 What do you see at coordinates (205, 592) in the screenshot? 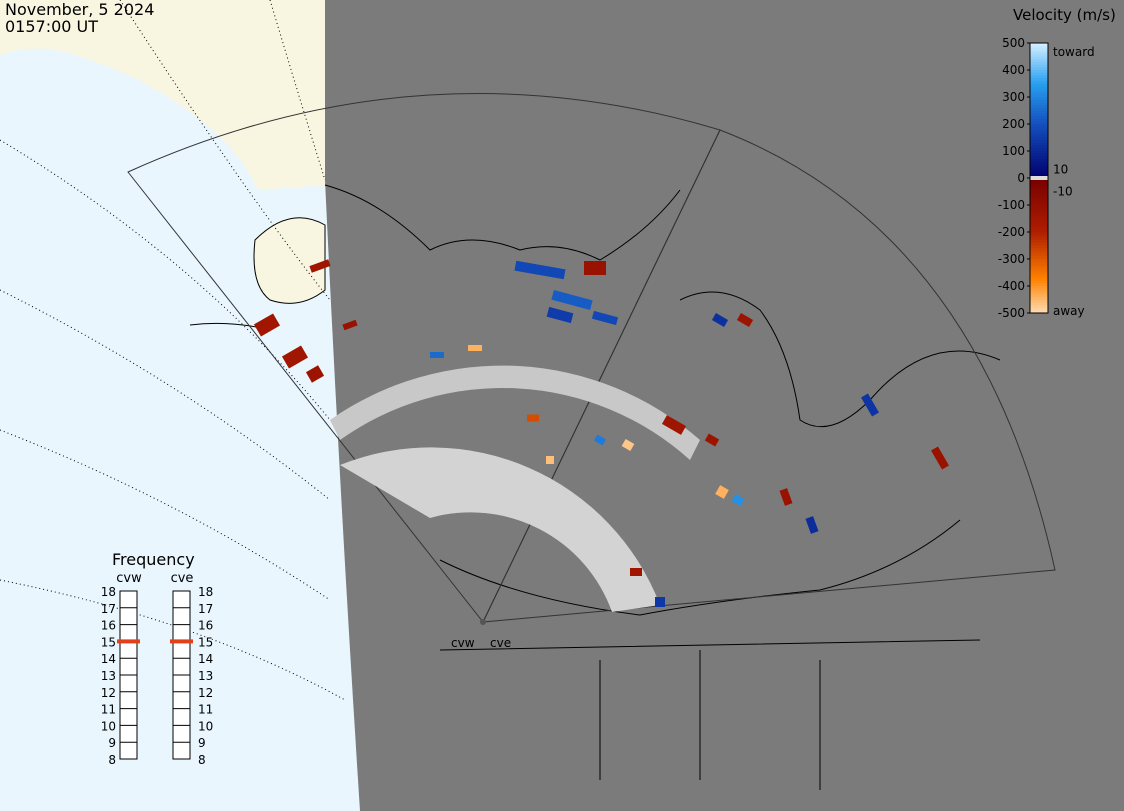
I see `frequency-tick-label: 18` at bounding box center [205, 592].